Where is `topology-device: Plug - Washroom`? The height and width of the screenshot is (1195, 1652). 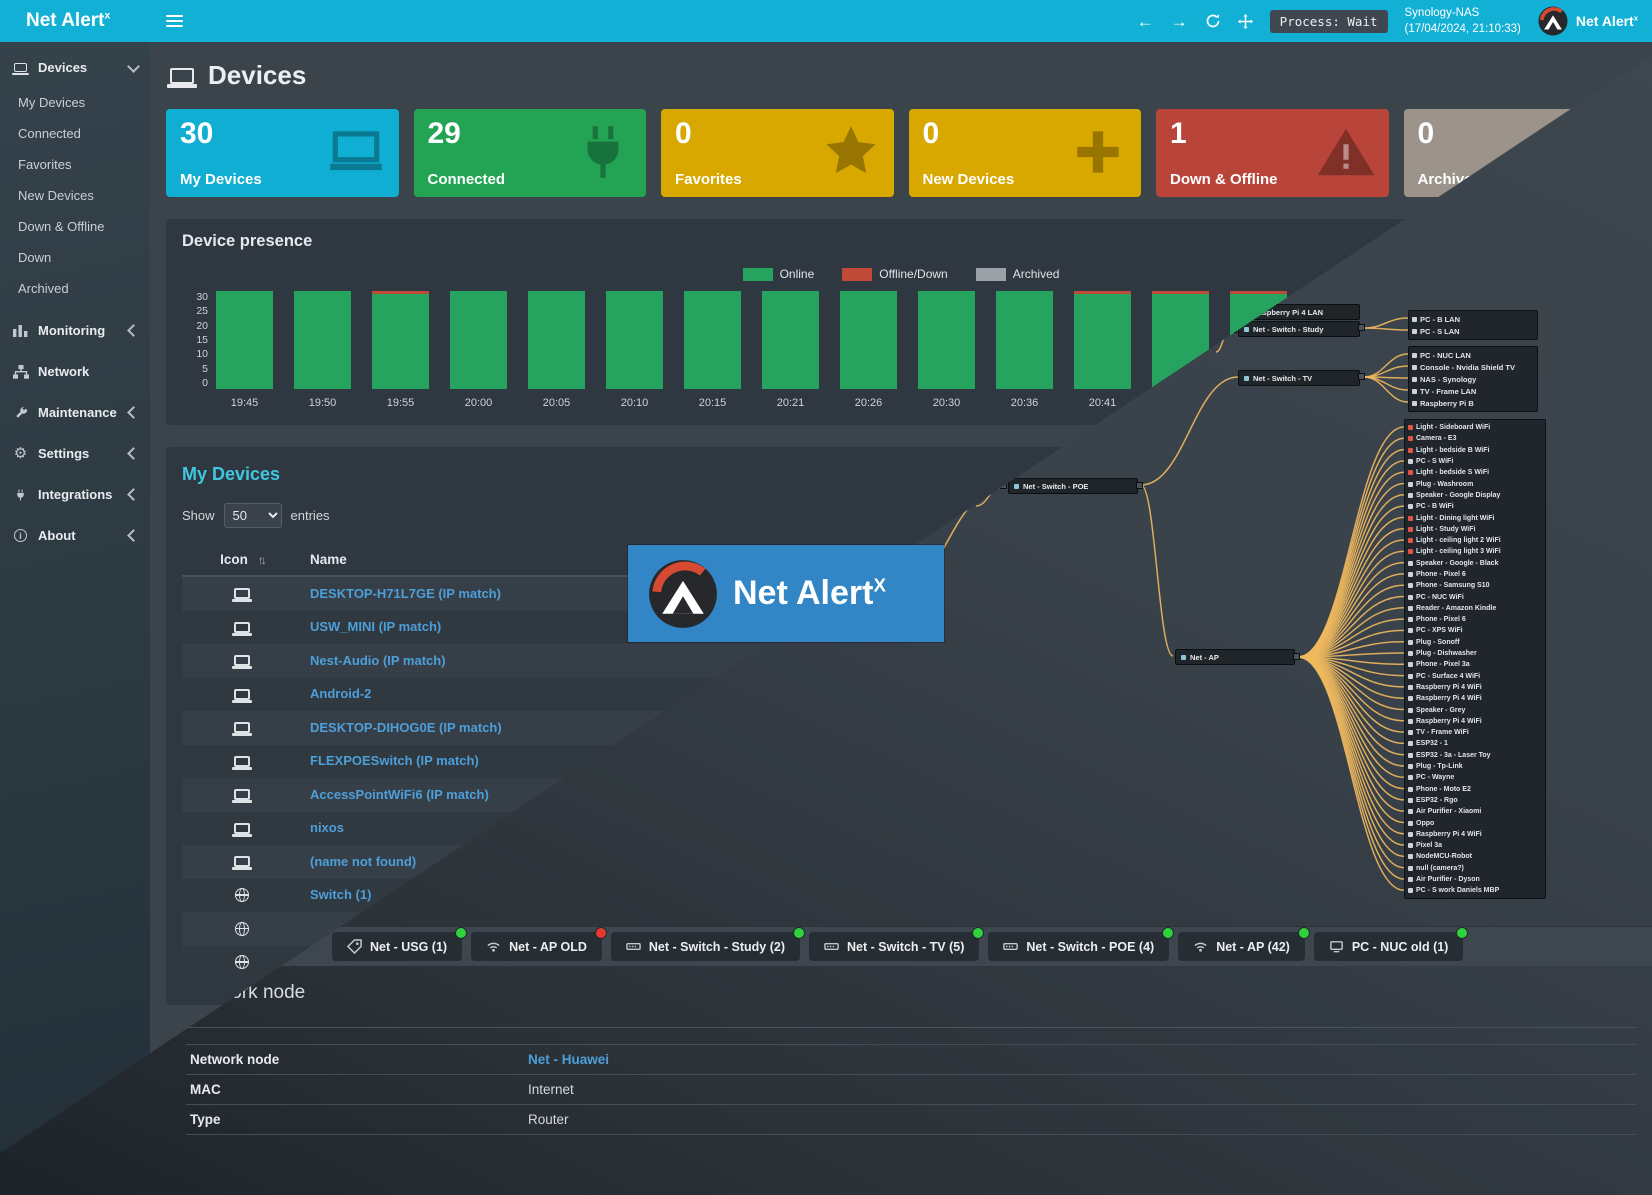
topology-device: Plug - Washroom is located at coordinates (1475, 483).